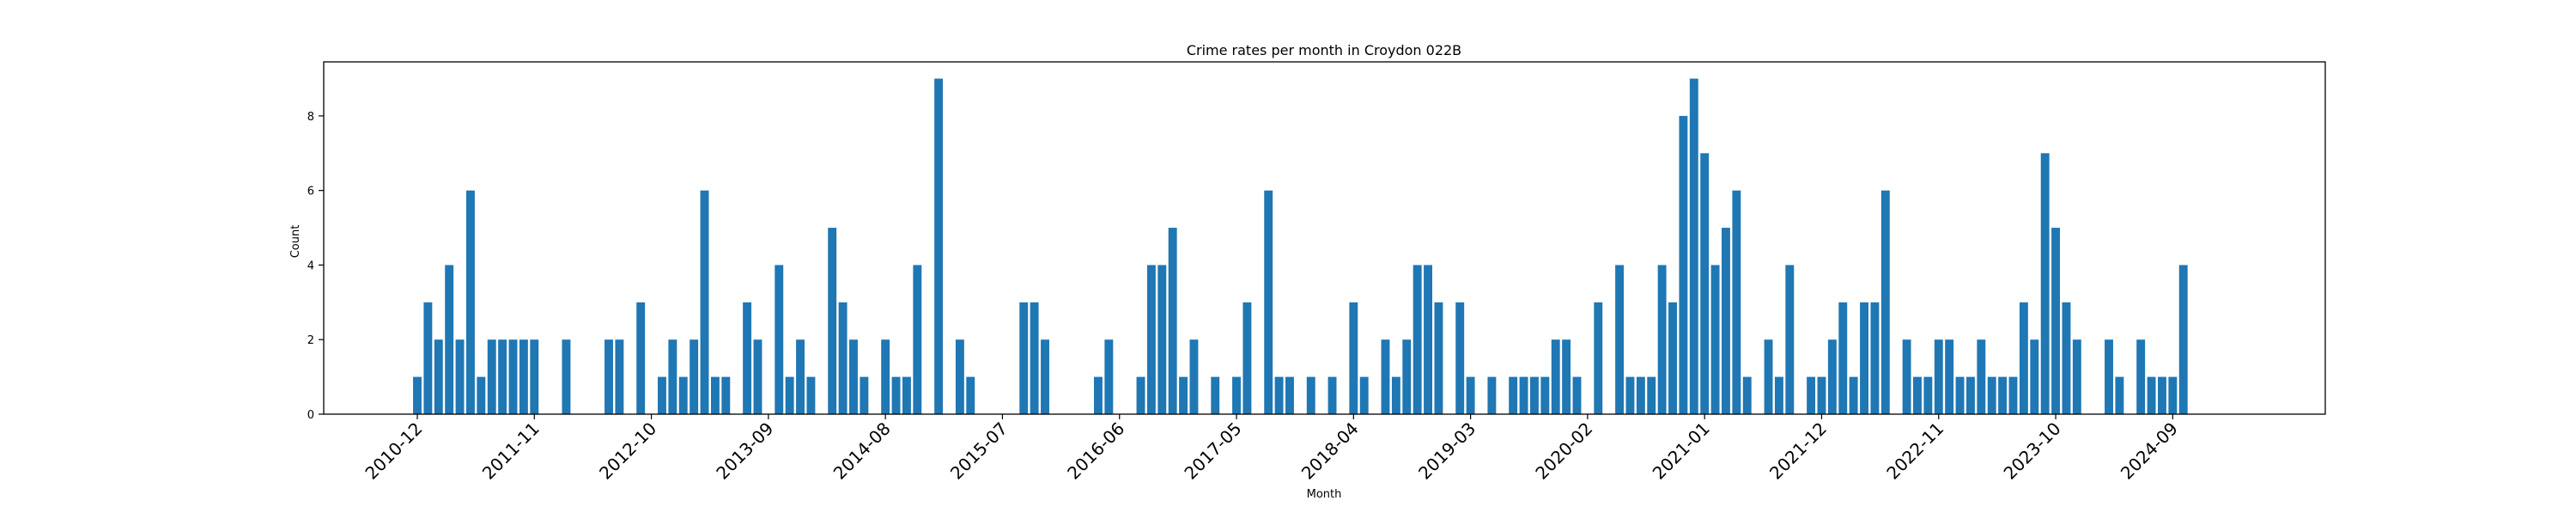  I want to click on y-tick-label: 2, so click(311, 340).